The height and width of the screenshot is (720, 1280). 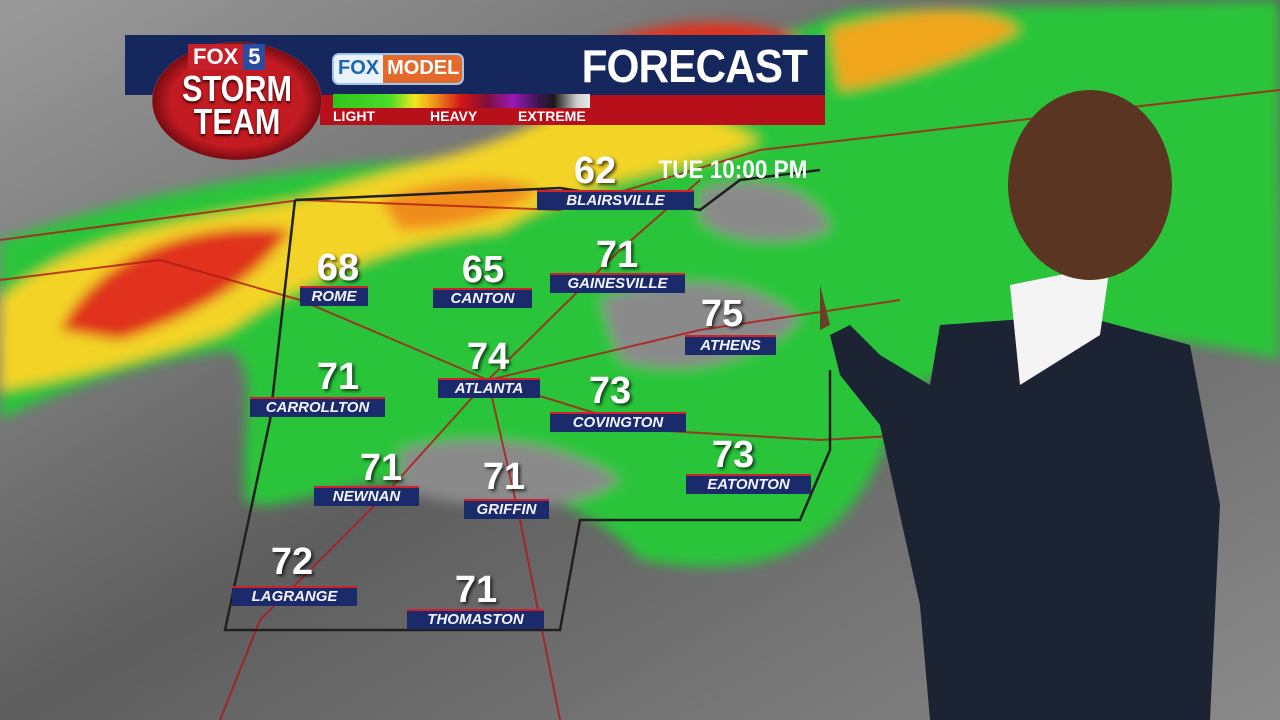 I want to click on logo-storm-team: STORM TEAM, so click(x=237, y=105).